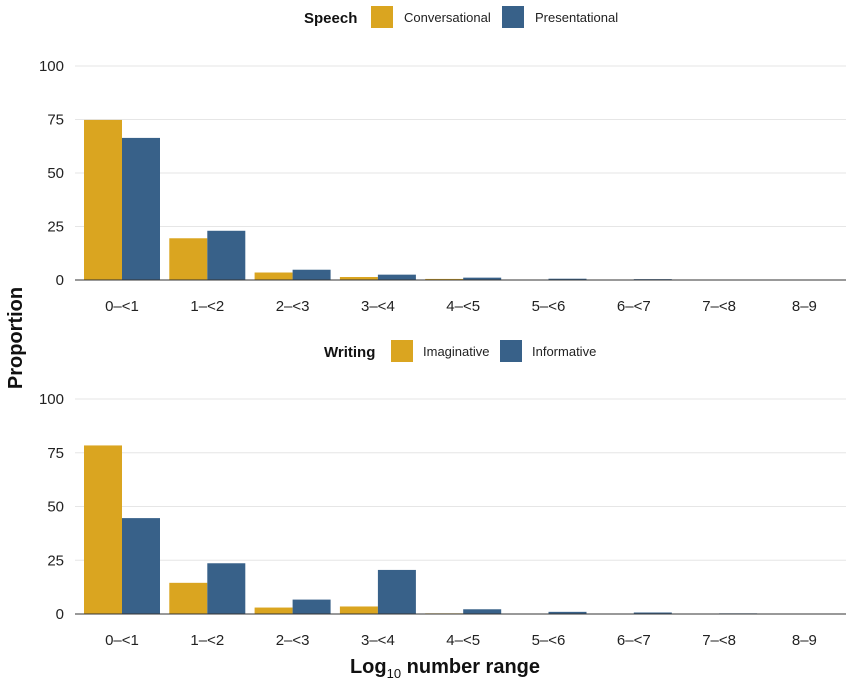 This screenshot has width=846, height=681. What do you see at coordinates (394, 673) in the screenshot?
I see `x-axis-label-subscript: 10` at bounding box center [394, 673].